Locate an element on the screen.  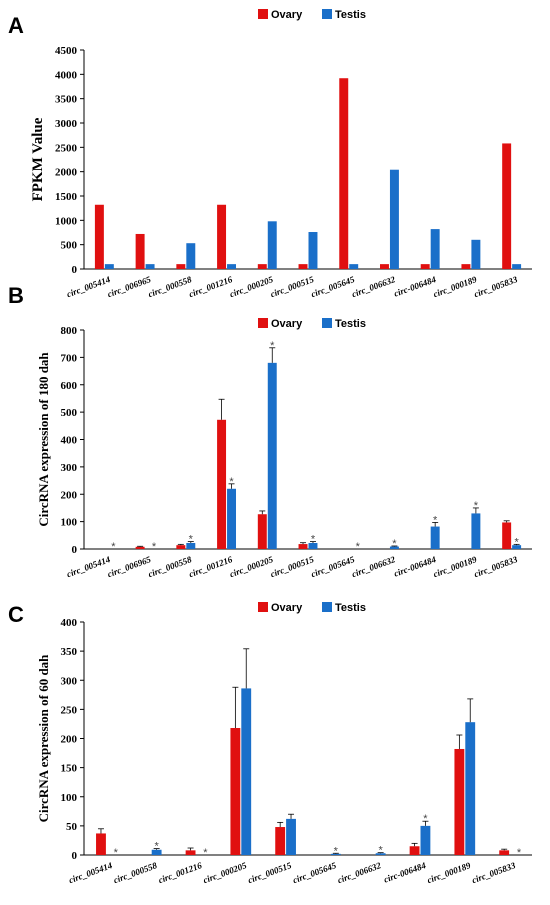
panel-a-y-tick-label: 1000 is located at coordinates (66, 221).